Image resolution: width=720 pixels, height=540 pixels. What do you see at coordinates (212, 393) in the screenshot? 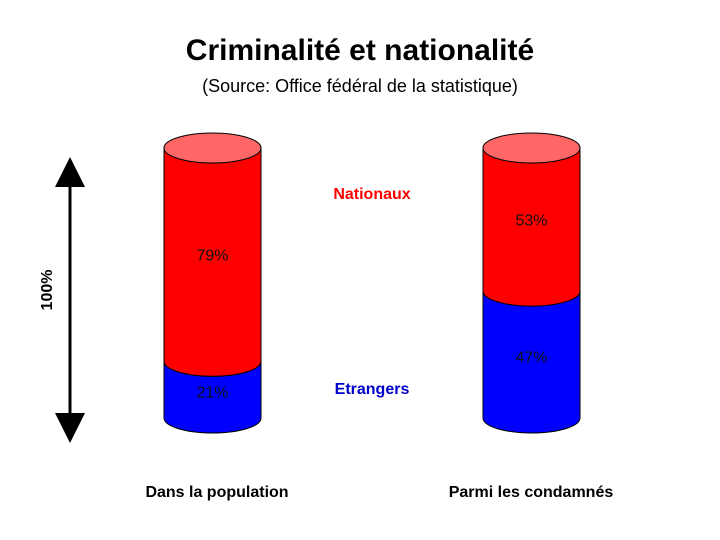
I see `data-label-etrangers: 21%` at bounding box center [212, 393].